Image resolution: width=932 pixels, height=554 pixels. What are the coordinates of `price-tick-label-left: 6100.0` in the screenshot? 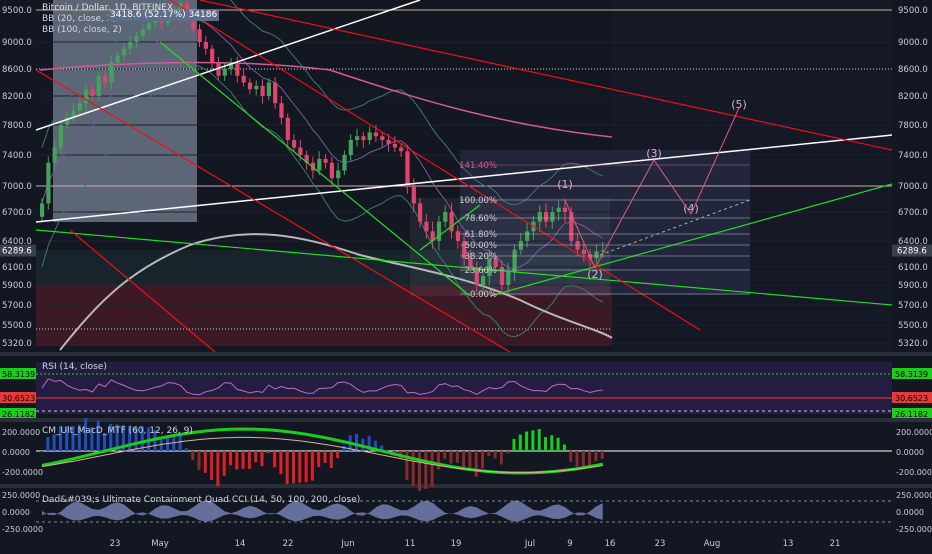 It's located at (17, 268).